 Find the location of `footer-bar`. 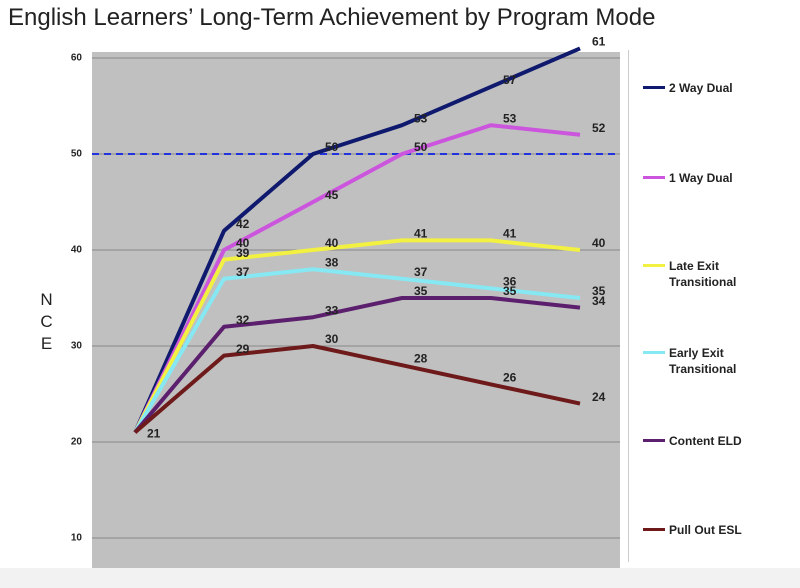

footer-bar is located at coordinates (400, 578).